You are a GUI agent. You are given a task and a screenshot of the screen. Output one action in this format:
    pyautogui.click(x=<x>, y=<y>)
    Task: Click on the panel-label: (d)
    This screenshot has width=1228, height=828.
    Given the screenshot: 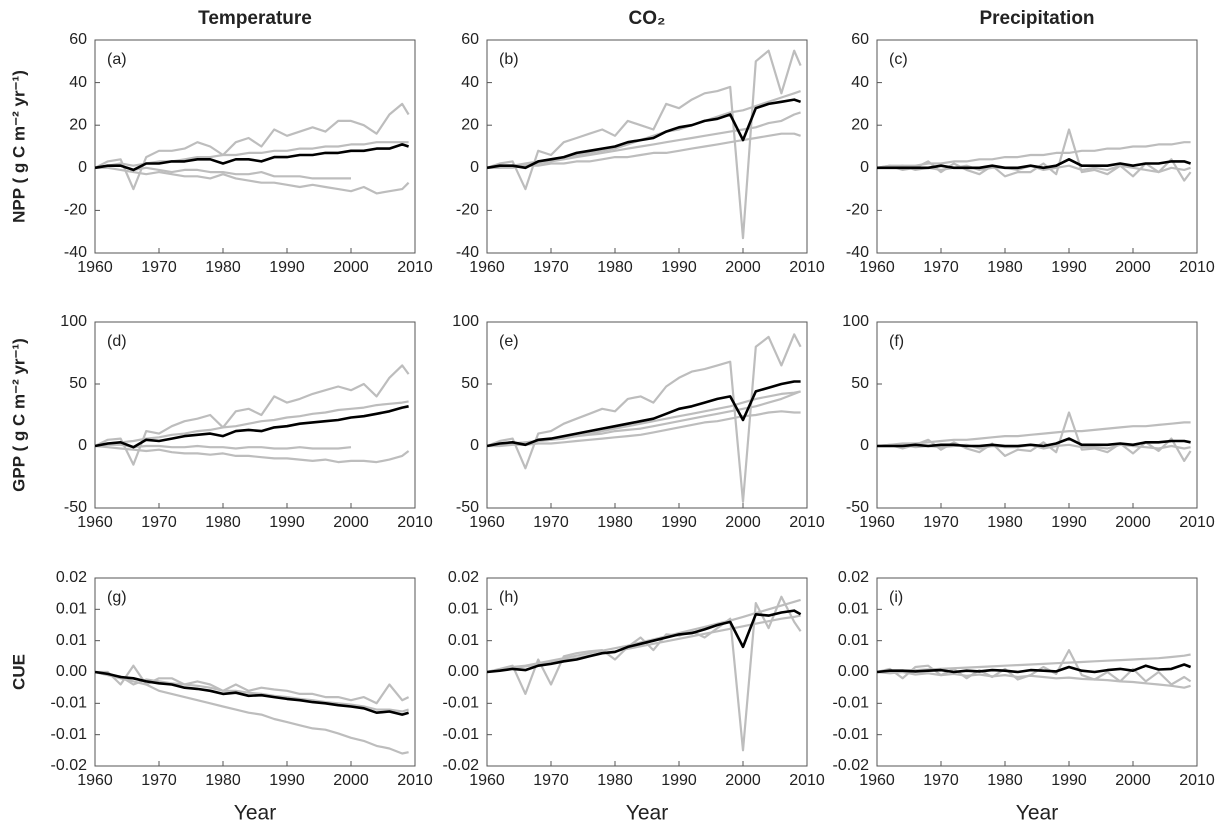 What is the action you would take?
    pyautogui.click(x=117, y=341)
    